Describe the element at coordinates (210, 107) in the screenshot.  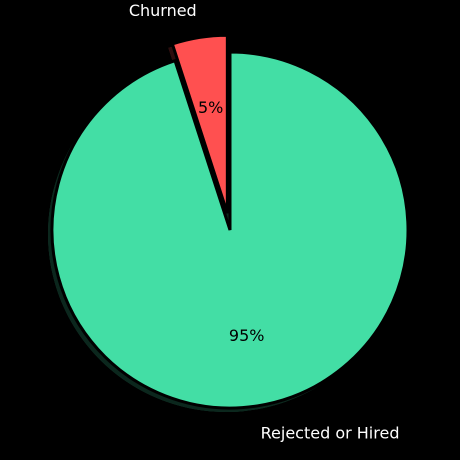
I see `slice-pct-churned: 5%` at that location.